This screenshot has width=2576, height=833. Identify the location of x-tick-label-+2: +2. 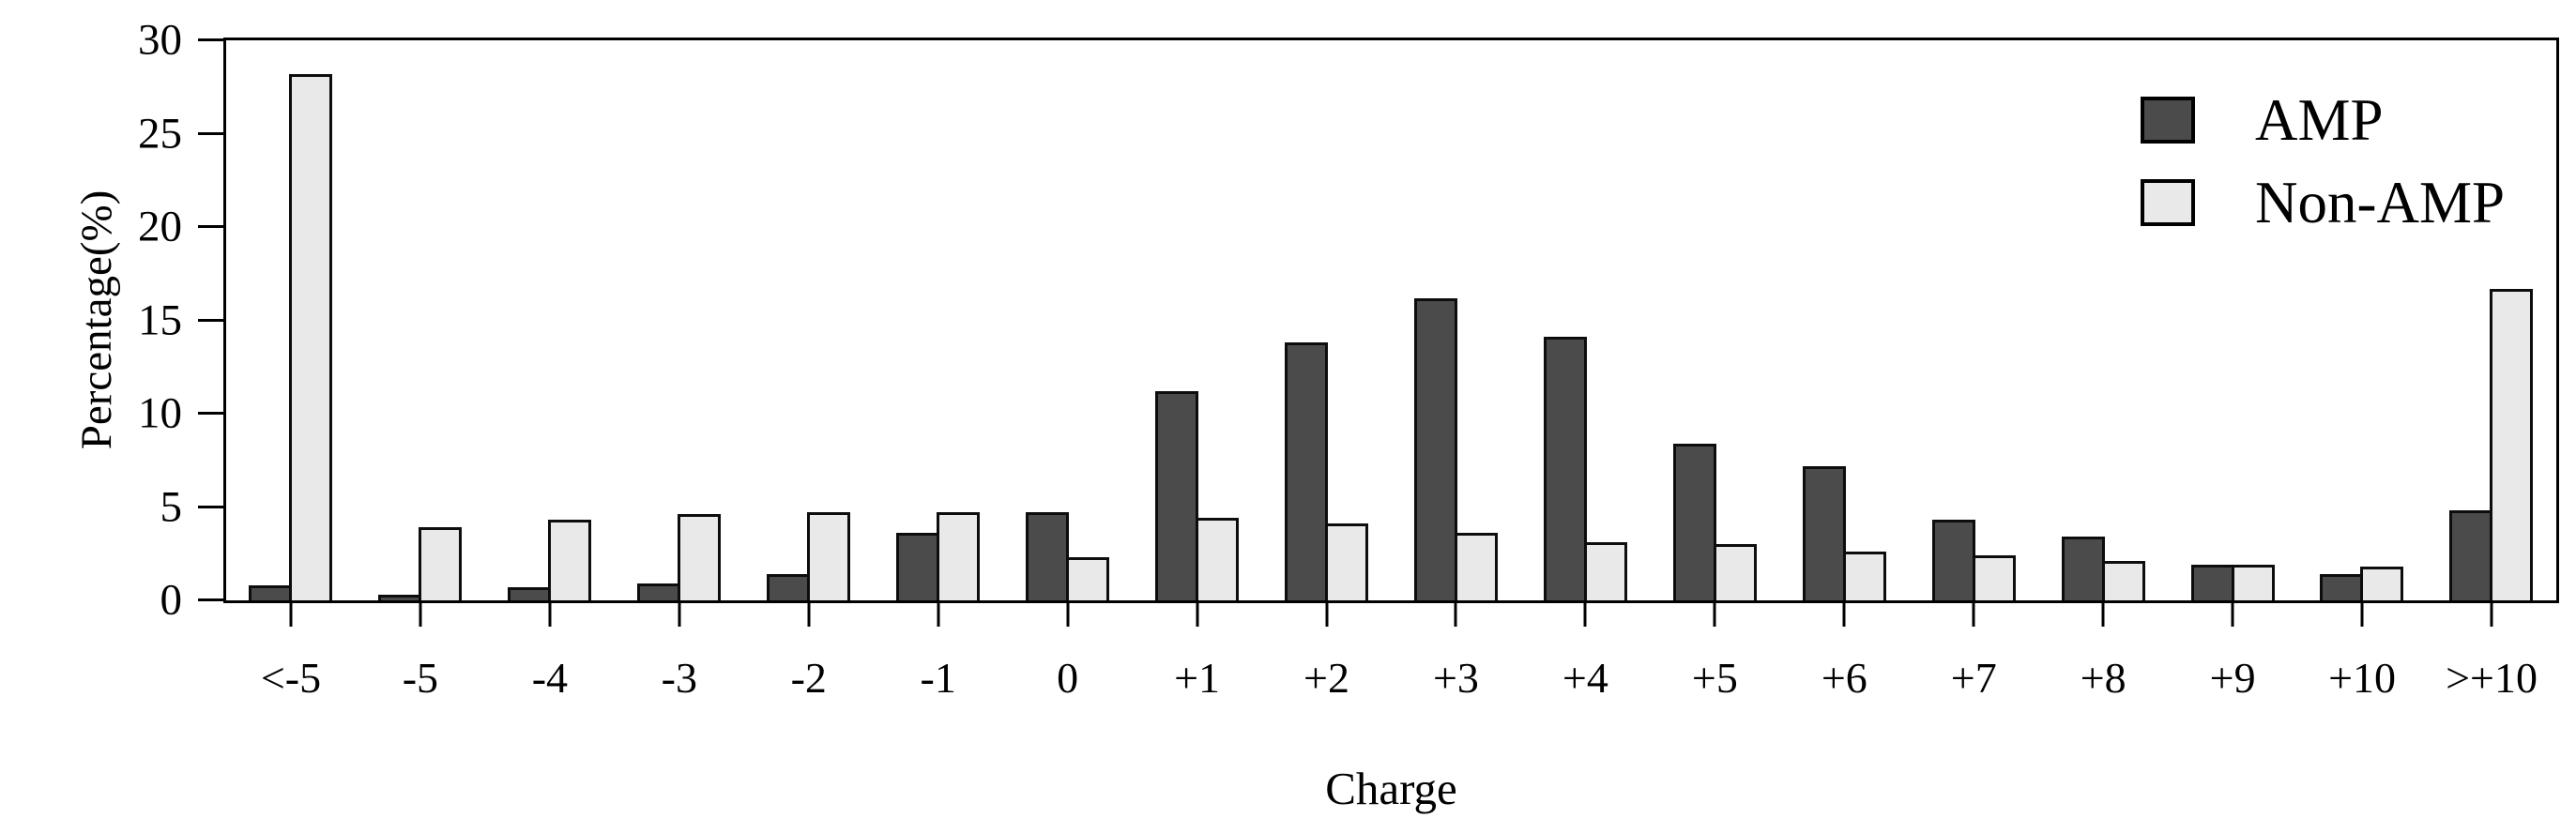
(1326, 678).